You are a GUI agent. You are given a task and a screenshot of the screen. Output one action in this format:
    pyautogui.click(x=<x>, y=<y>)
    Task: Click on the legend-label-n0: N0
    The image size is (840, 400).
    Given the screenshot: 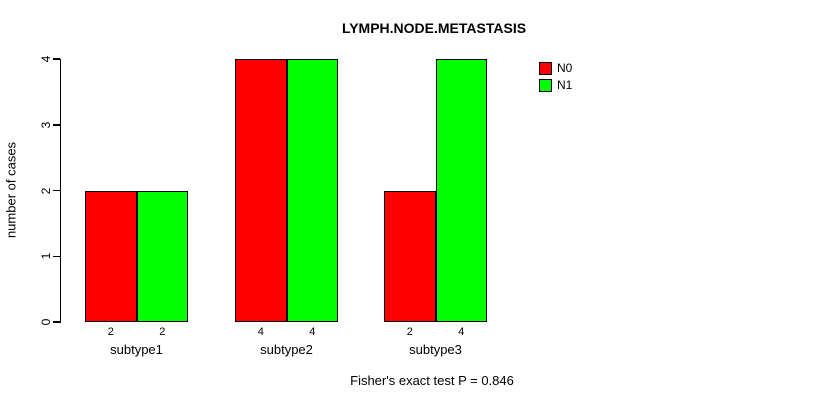 What is the action you would take?
    pyautogui.click(x=565, y=68)
    